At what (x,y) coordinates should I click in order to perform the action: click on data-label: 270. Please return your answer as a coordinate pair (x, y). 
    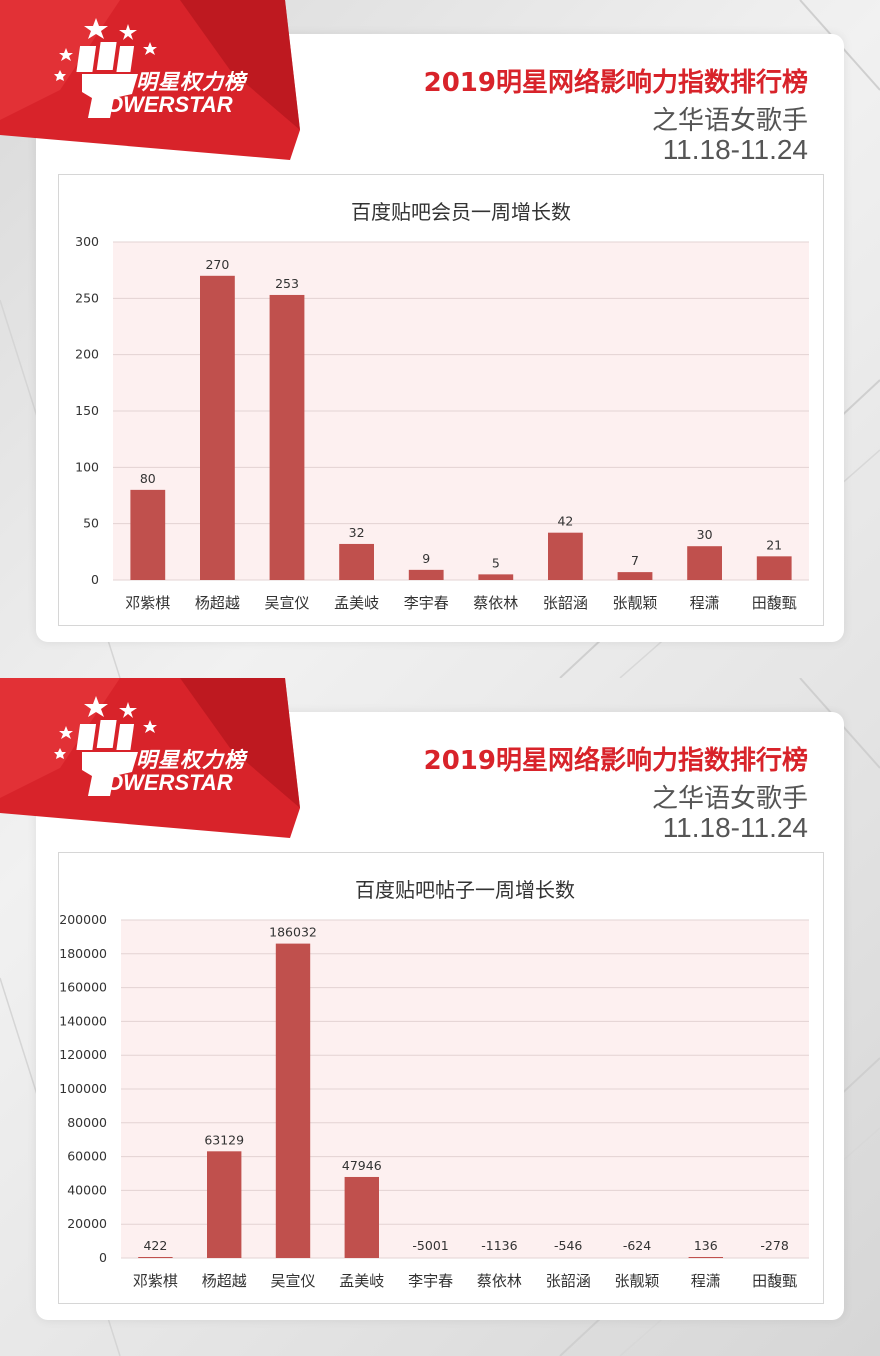
    Looking at the image, I should click on (217, 264).